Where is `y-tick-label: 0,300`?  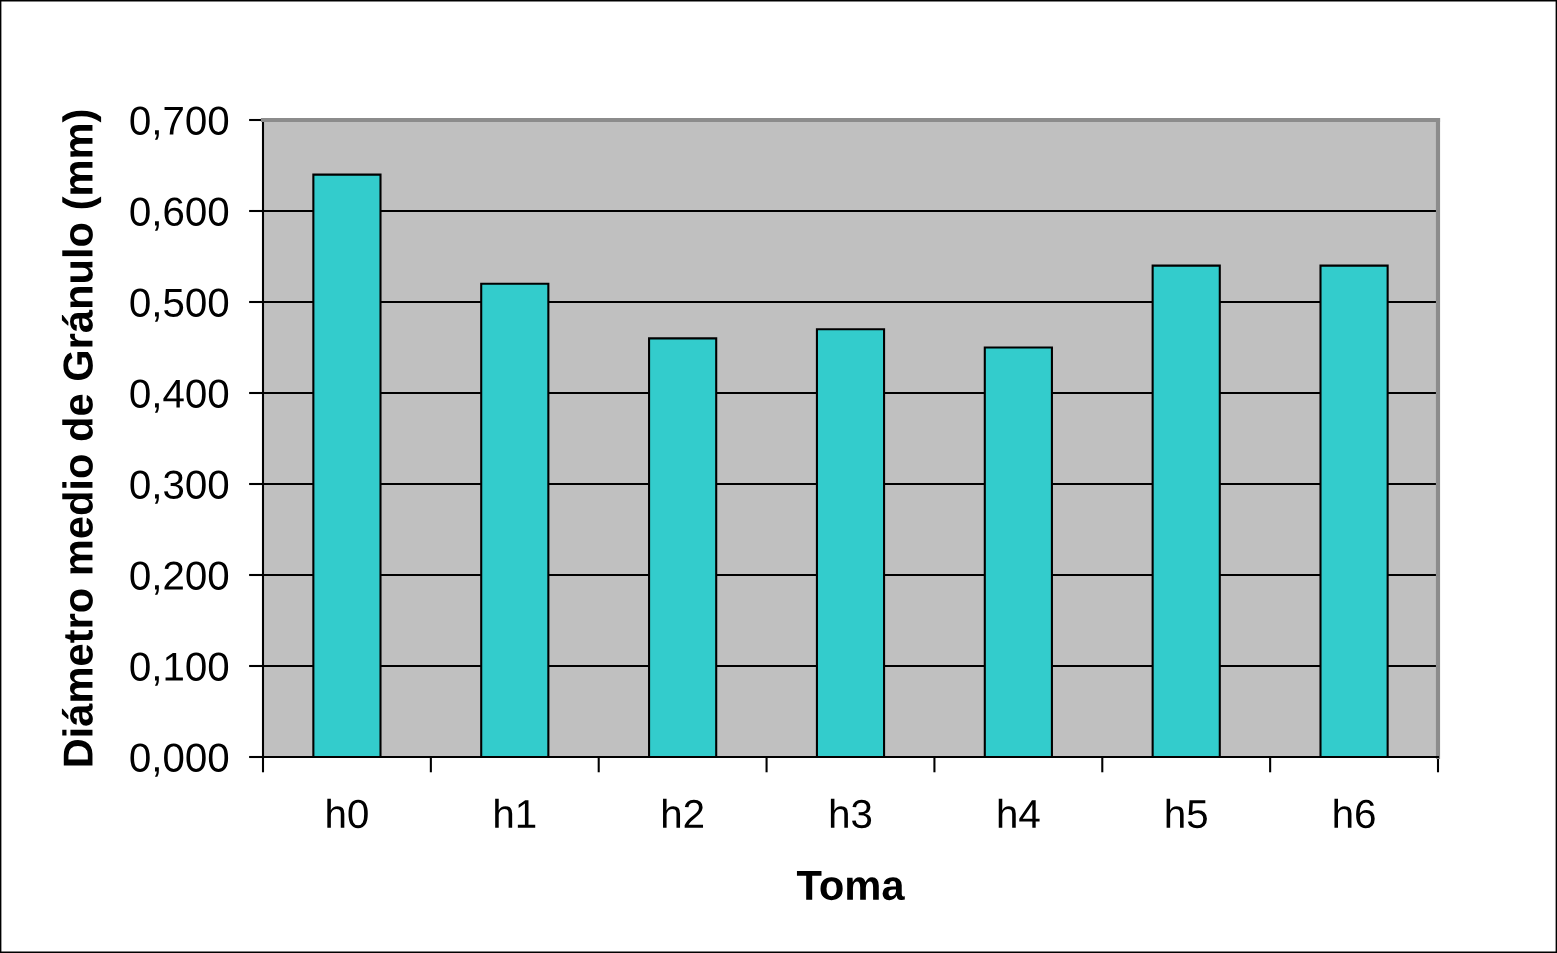
y-tick-label: 0,300 is located at coordinates (179, 487).